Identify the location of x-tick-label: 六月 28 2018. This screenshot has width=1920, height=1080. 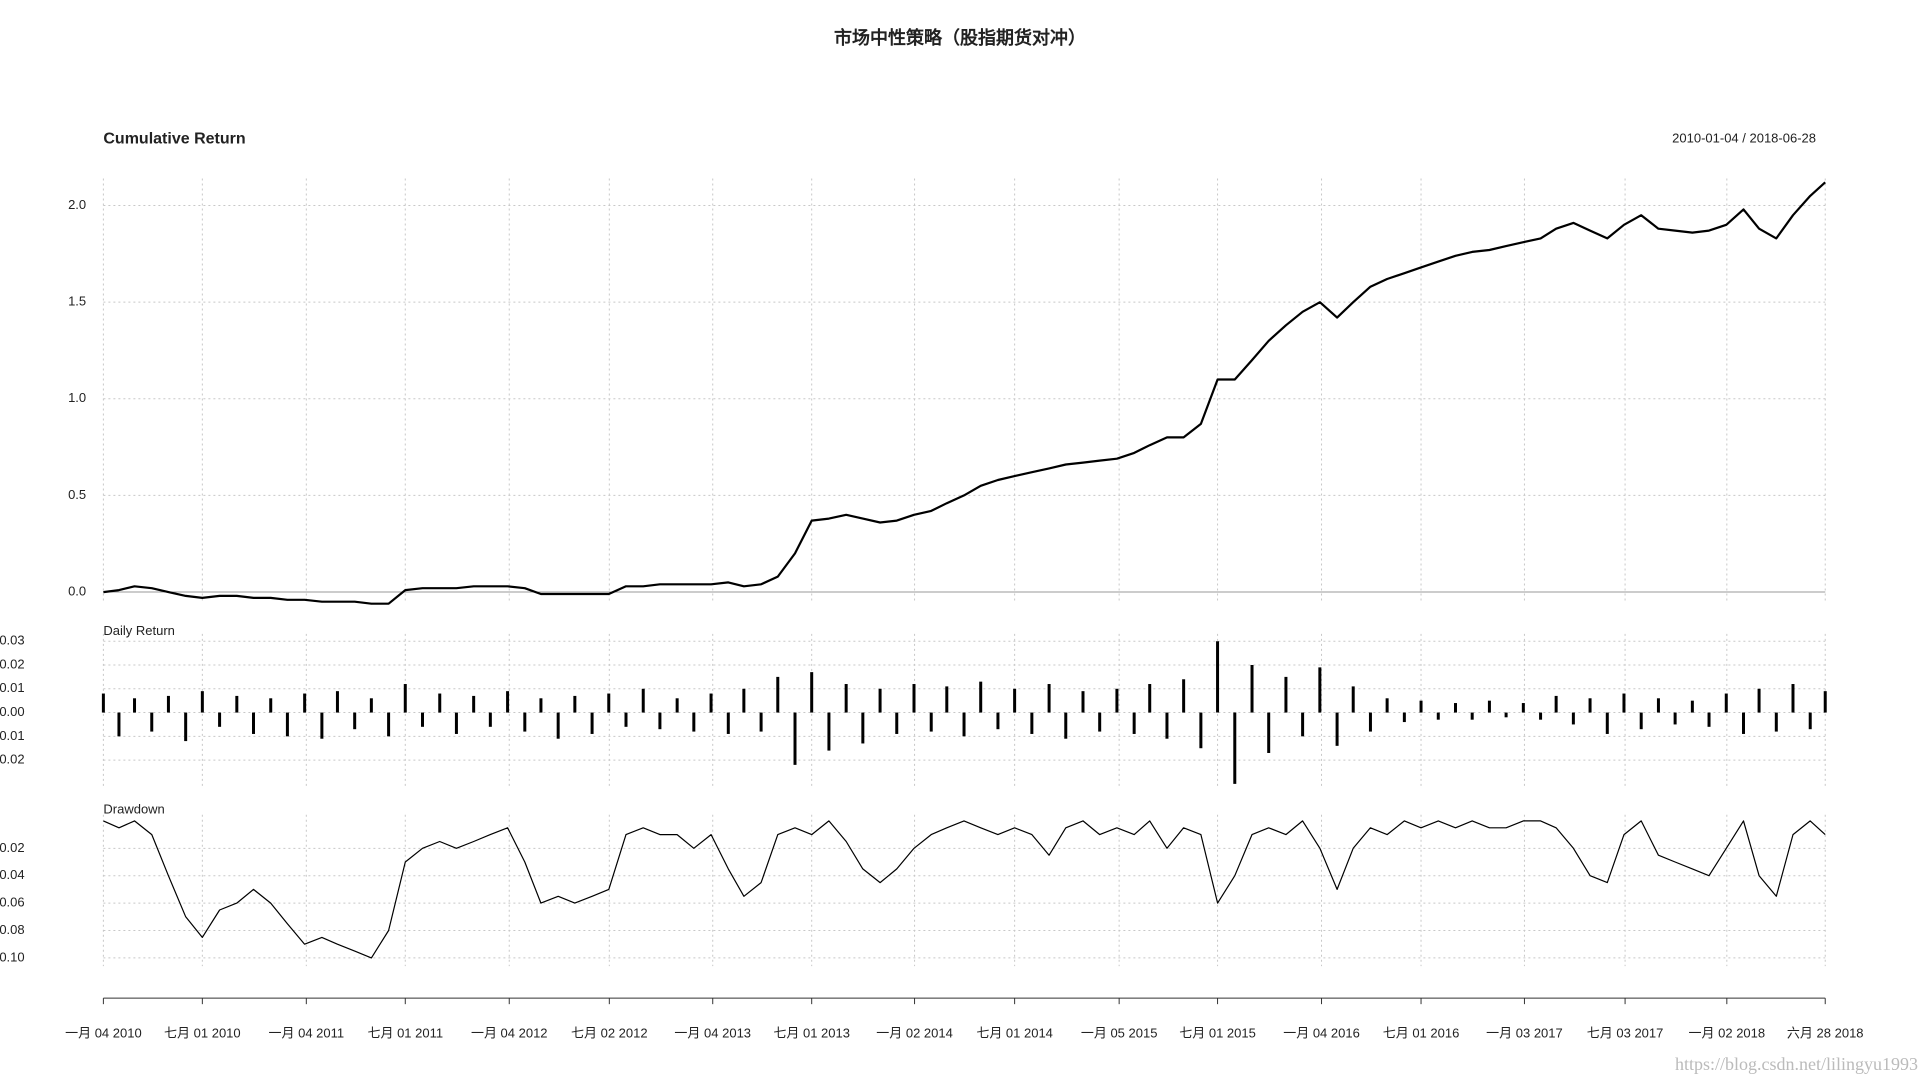
(1825, 1032).